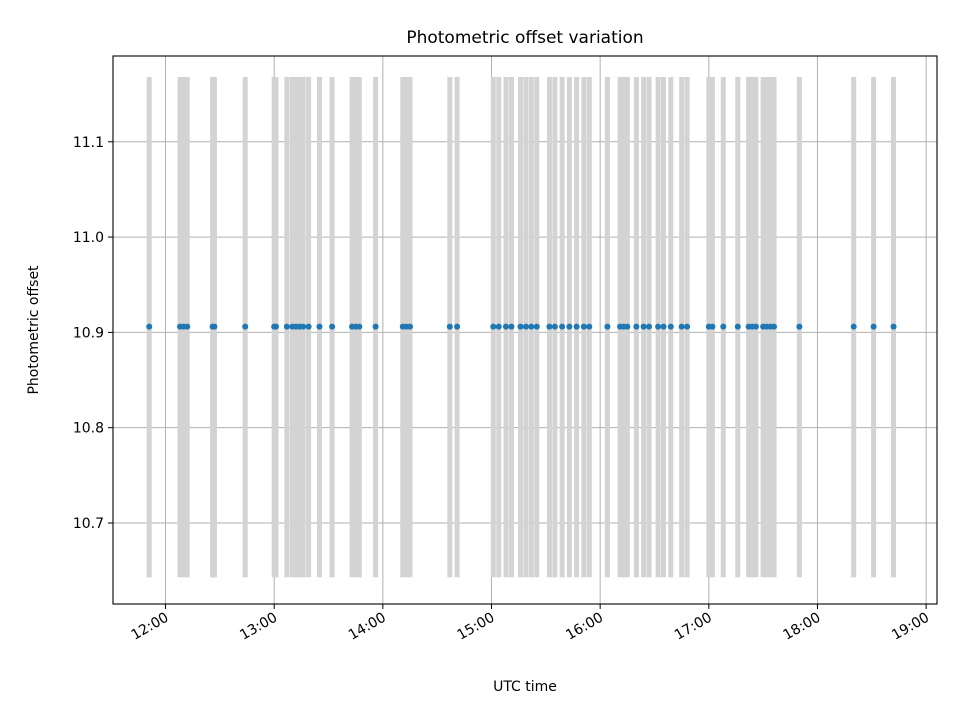  What do you see at coordinates (367, 627) in the screenshot?
I see `x-tick-label: 14:00` at bounding box center [367, 627].